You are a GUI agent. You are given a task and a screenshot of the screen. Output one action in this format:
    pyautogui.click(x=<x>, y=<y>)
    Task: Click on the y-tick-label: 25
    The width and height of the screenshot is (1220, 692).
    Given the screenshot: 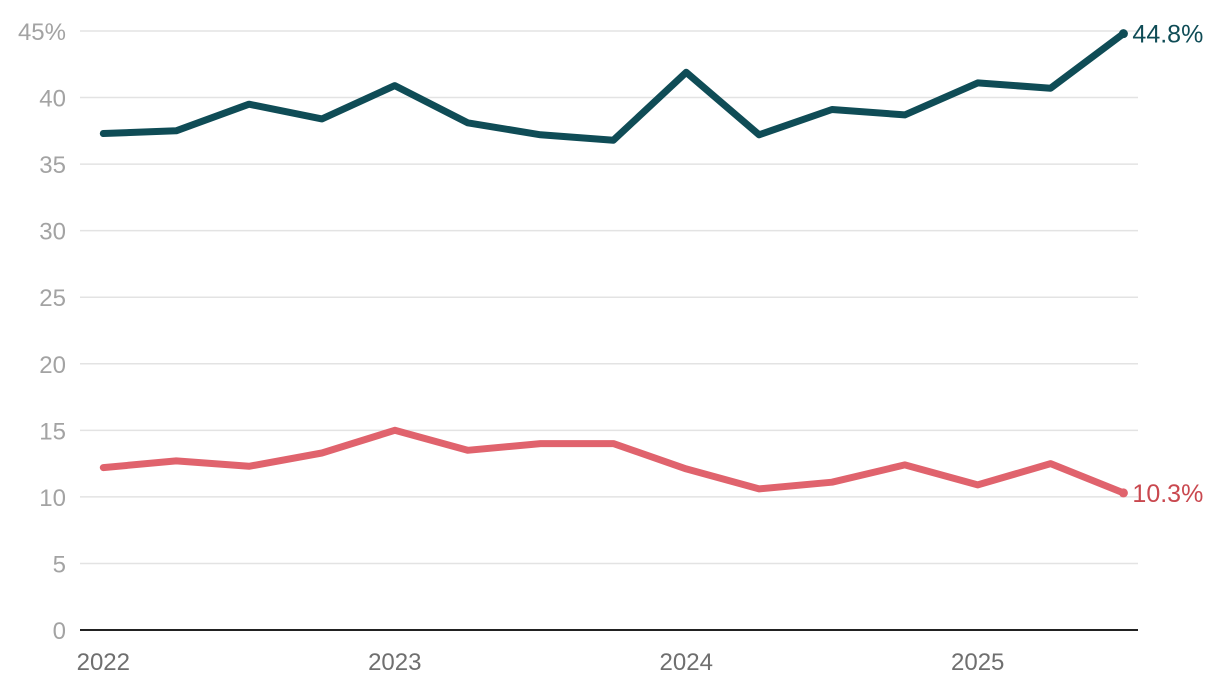 What is the action you would take?
    pyautogui.click(x=52, y=298)
    